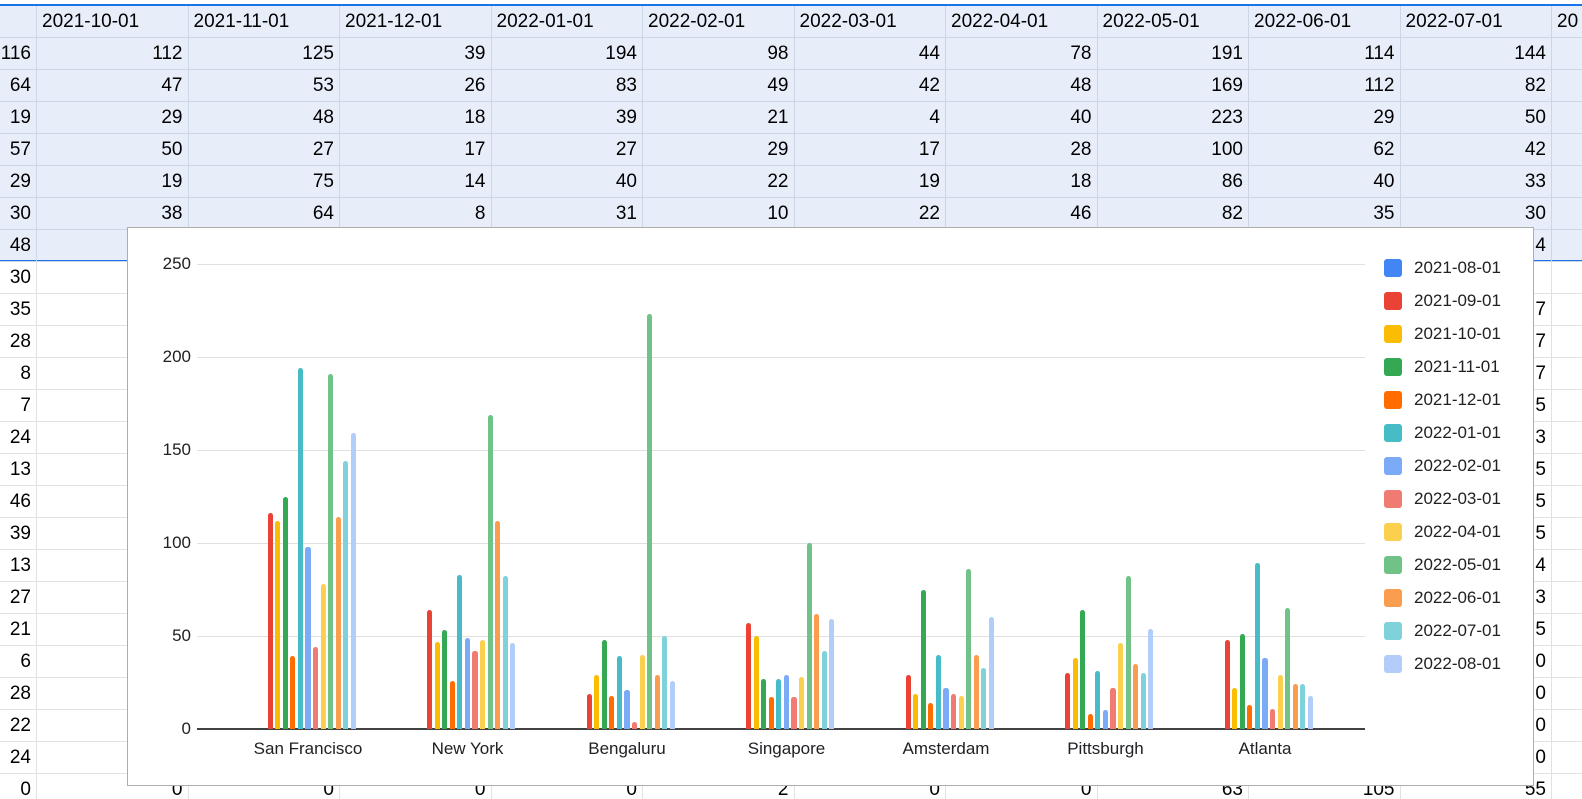 The image size is (1582, 799). What do you see at coordinates (567, 54) in the screenshot?
I see `cell: 194` at bounding box center [567, 54].